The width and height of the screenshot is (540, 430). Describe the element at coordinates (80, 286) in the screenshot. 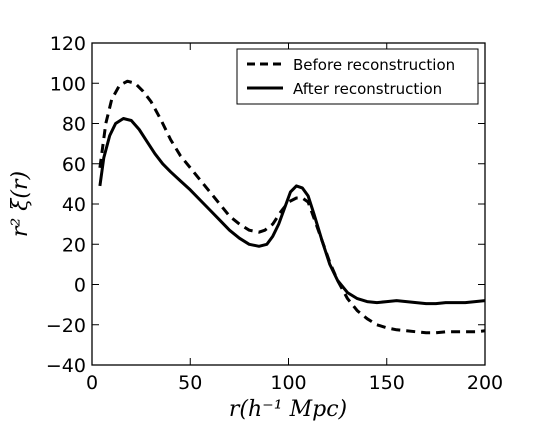

I see `y-tick-label: 0` at that location.